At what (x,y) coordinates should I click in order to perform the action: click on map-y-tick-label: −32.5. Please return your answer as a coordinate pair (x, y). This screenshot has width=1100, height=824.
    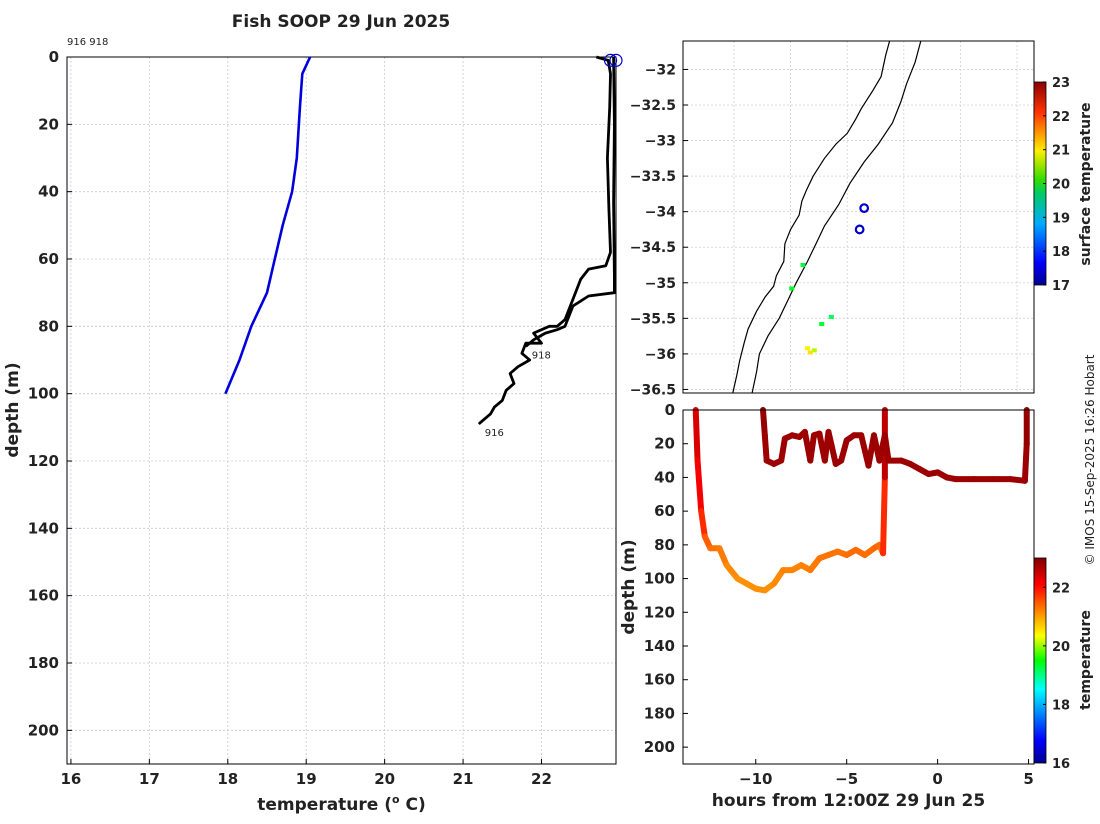
    Looking at the image, I should click on (653, 106).